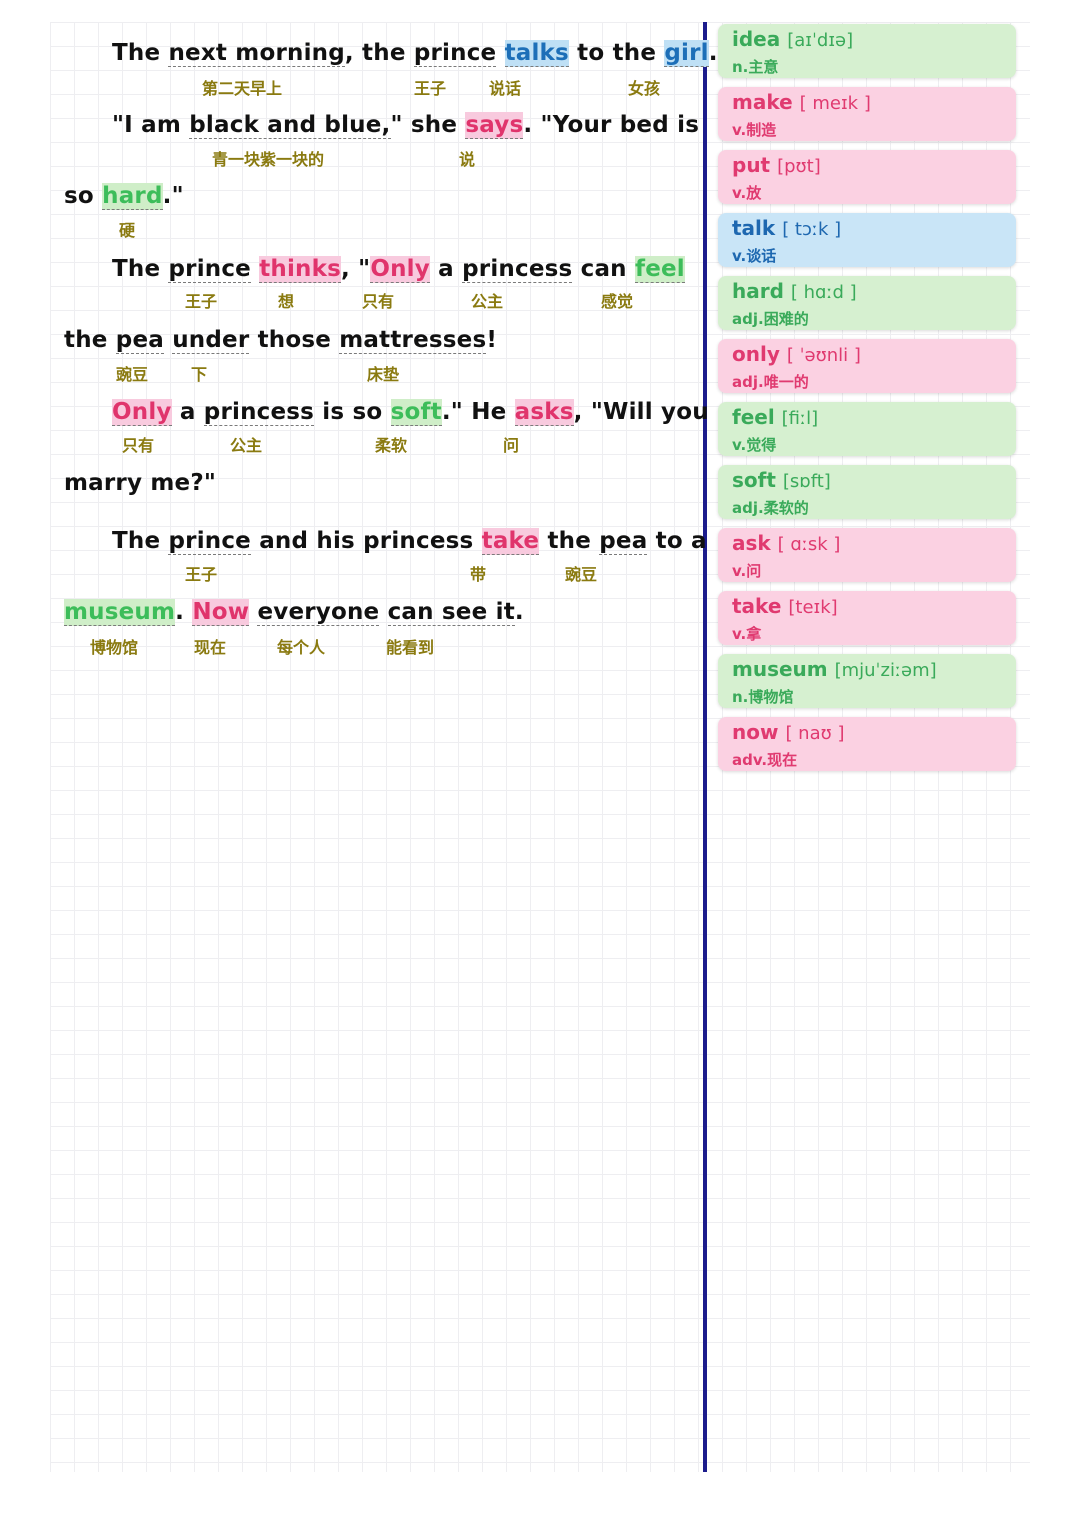 The image size is (1080, 1529). I want to click on highlight-now: Now, so click(221, 612).